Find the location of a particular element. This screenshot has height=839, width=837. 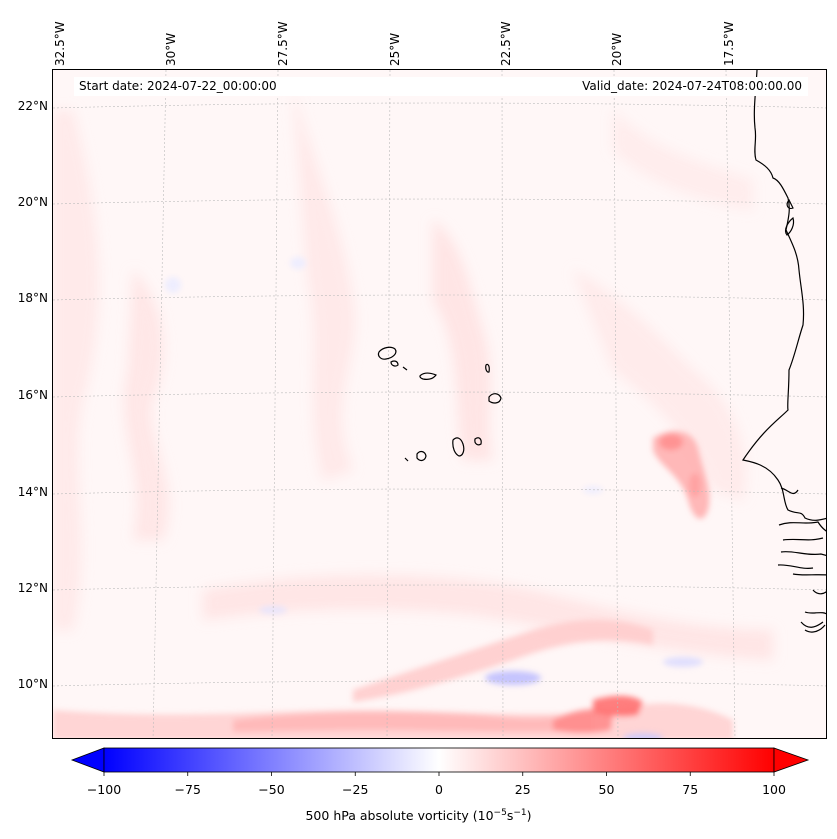

cape-verde-islands is located at coordinates (439, 404).